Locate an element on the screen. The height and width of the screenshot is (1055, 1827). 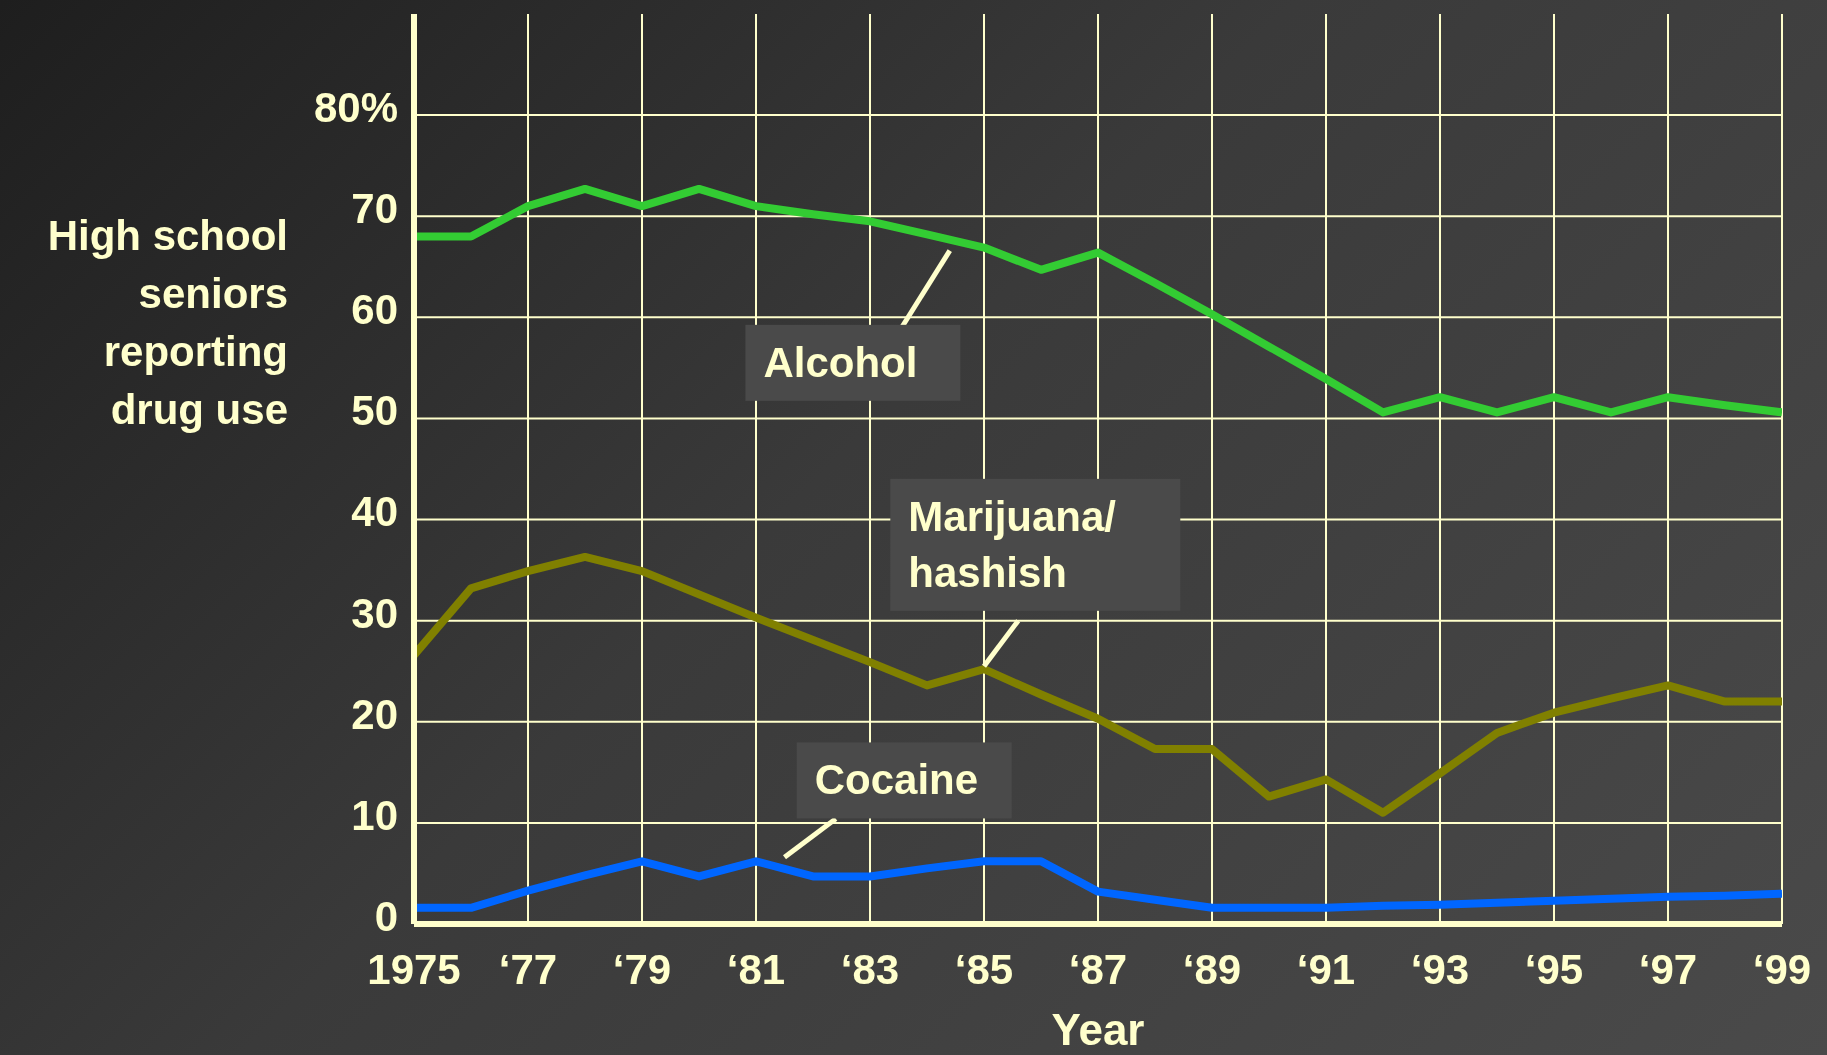
x-tick-label: ‘95 is located at coordinates (1554, 969).